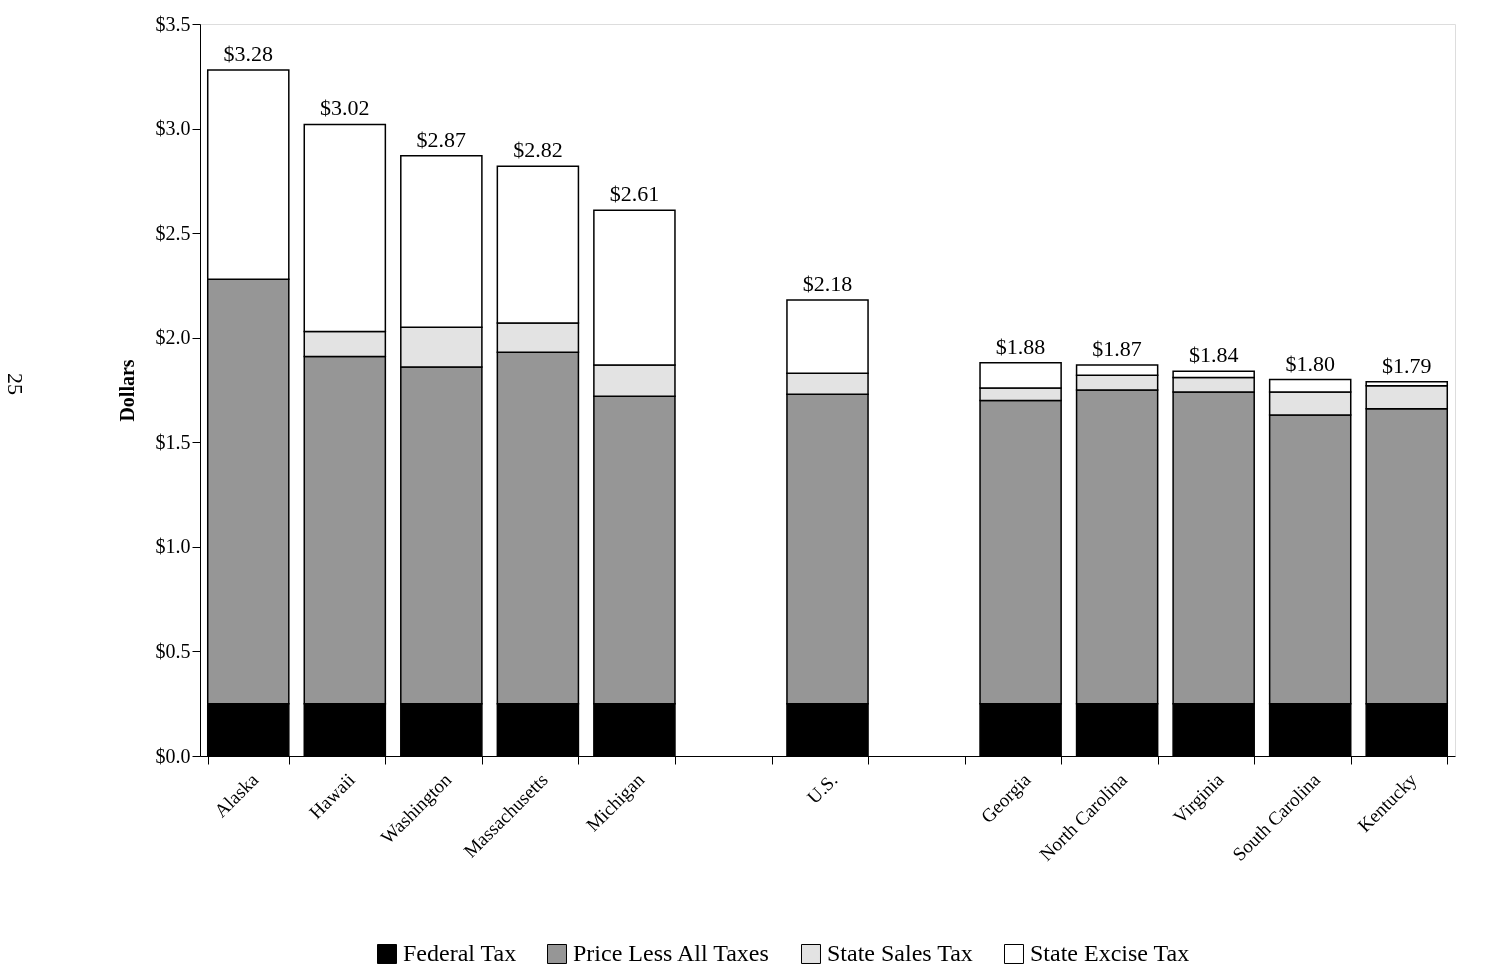 Image resolution: width=1505 pixels, height=966 pixels. Describe the element at coordinates (1020, 346) in the screenshot. I see `total-label: $1.88` at that location.